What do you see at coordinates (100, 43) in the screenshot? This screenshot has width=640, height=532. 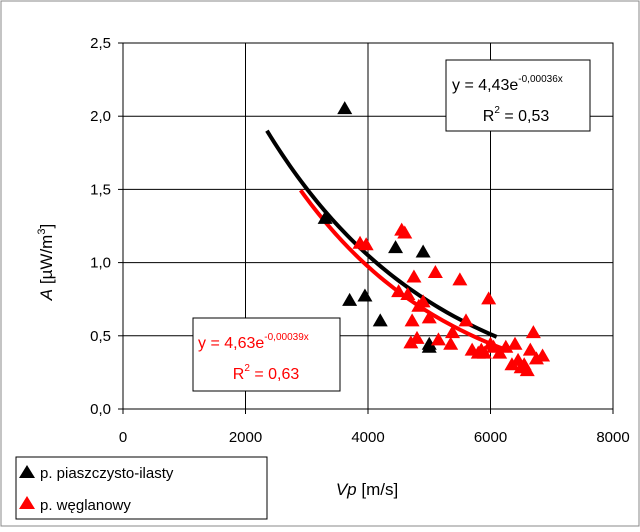 I see `y-tick-label: 2,5` at bounding box center [100, 43].